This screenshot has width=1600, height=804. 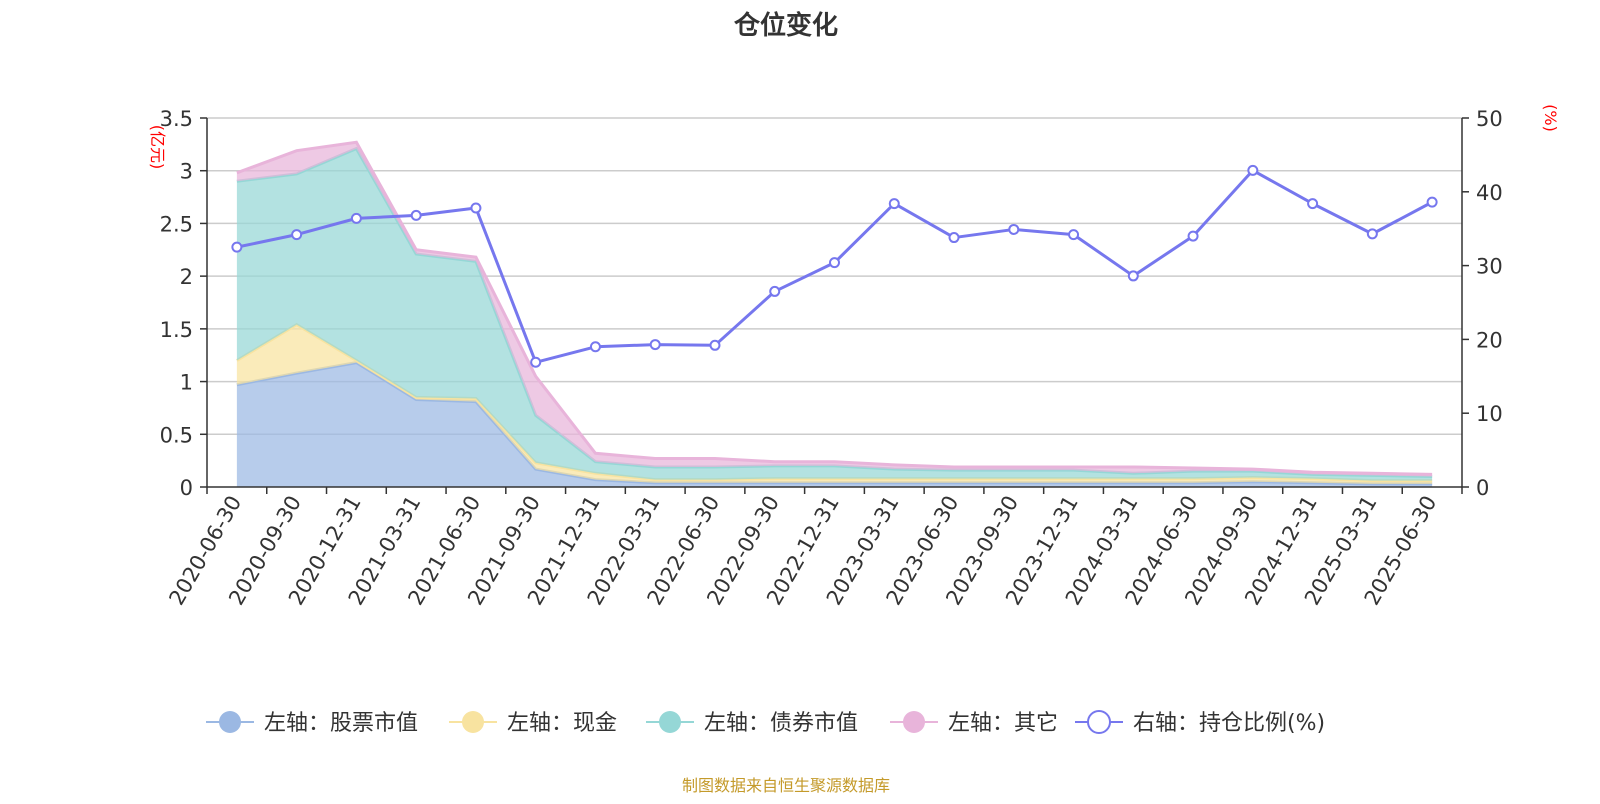 I want to click on legend-label: 左轴：其它, so click(x=1003, y=723).